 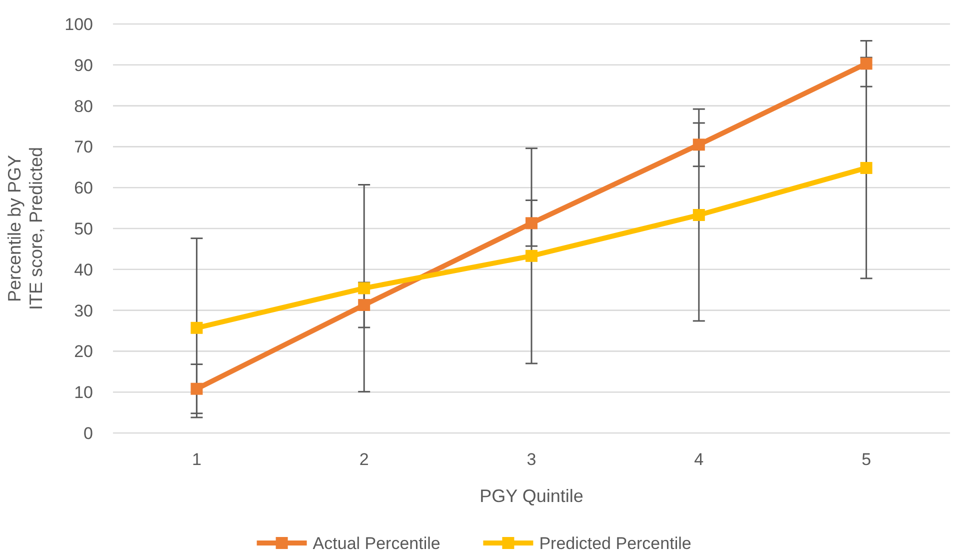 What do you see at coordinates (83, 270) in the screenshot?
I see `y-tick-label: 40` at bounding box center [83, 270].